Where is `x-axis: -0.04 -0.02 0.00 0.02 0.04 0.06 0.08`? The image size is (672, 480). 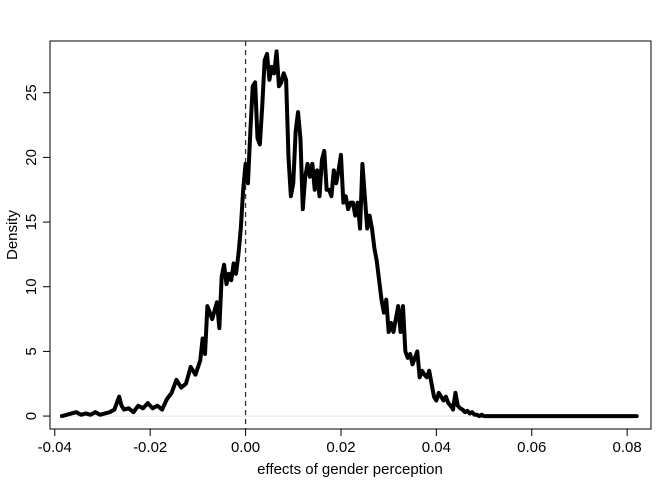 x-axis: -0.04 -0.02 0.00 0.02 0.04 0.06 0.08 is located at coordinates (340, 442).